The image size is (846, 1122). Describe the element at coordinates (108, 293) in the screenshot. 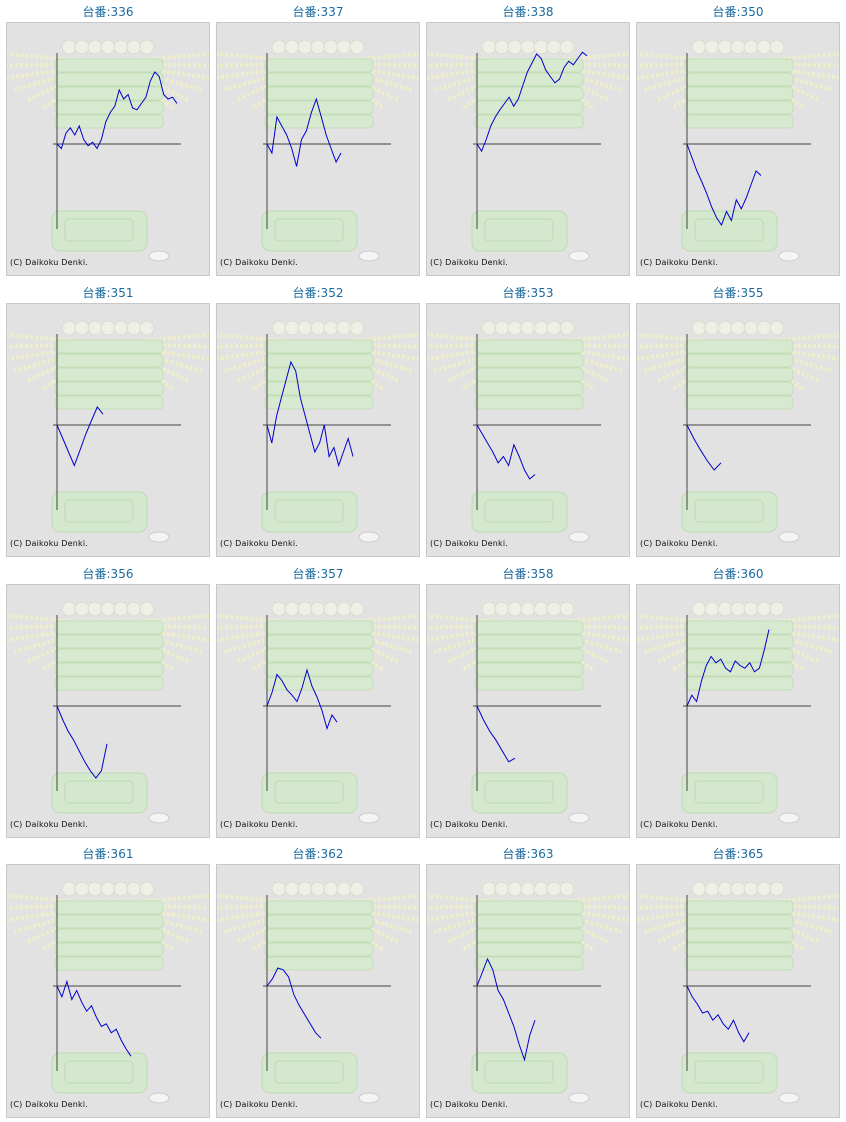

I see `machine-number-link: 台番:351` at that location.